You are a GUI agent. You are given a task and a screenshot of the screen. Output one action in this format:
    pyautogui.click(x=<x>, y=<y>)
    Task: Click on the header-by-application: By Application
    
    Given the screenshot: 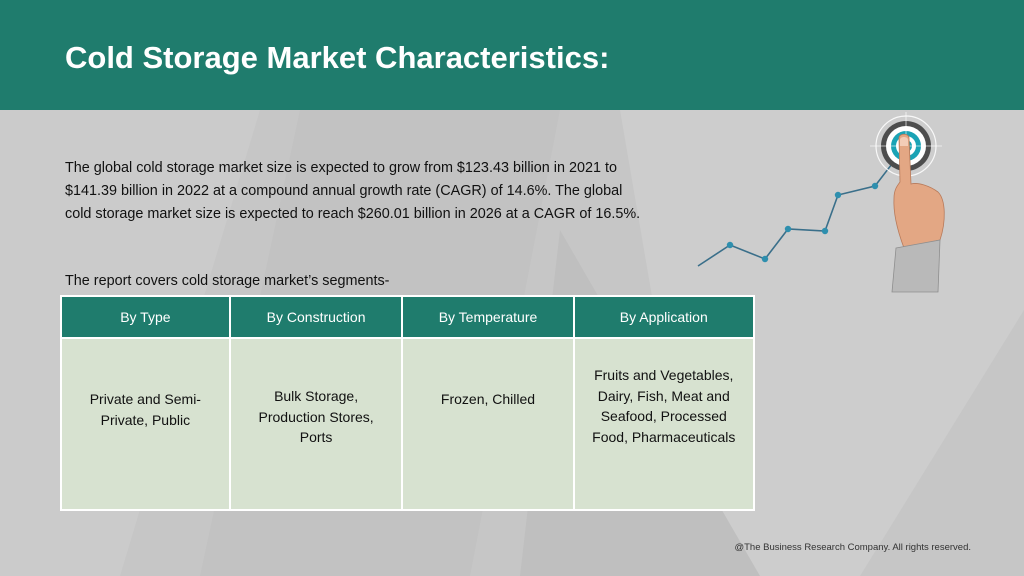 What is the action you would take?
    pyautogui.click(x=664, y=317)
    